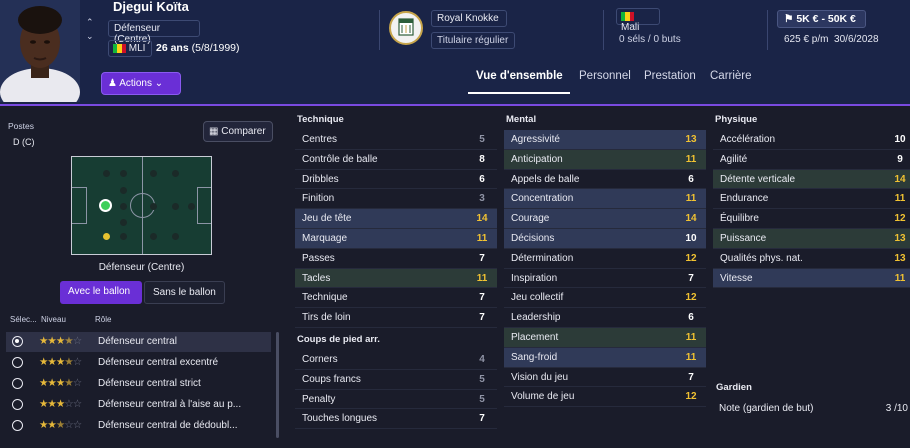 The width and height of the screenshot is (910, 448). Describe the element at coordinates (811, 238) in the screenshot. I see `attribute-row: Puissance 13` at that location.